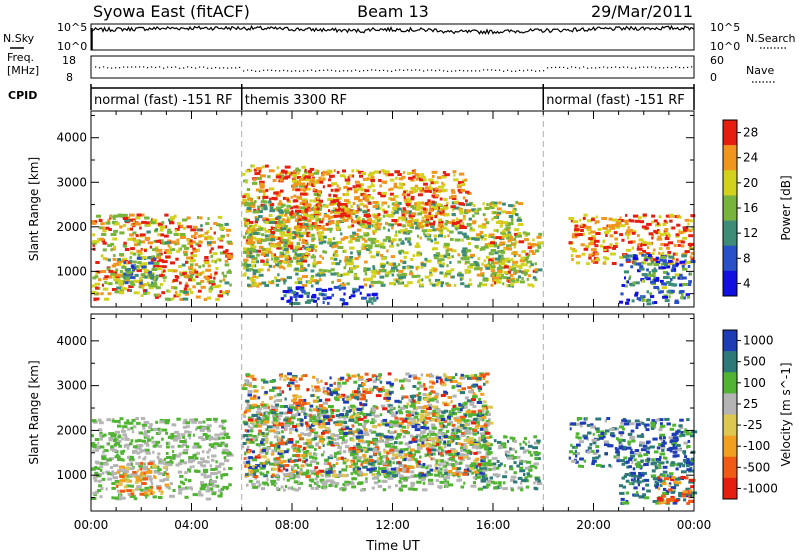  I want to click on y-tick-label: 1000, so click(71, 271).